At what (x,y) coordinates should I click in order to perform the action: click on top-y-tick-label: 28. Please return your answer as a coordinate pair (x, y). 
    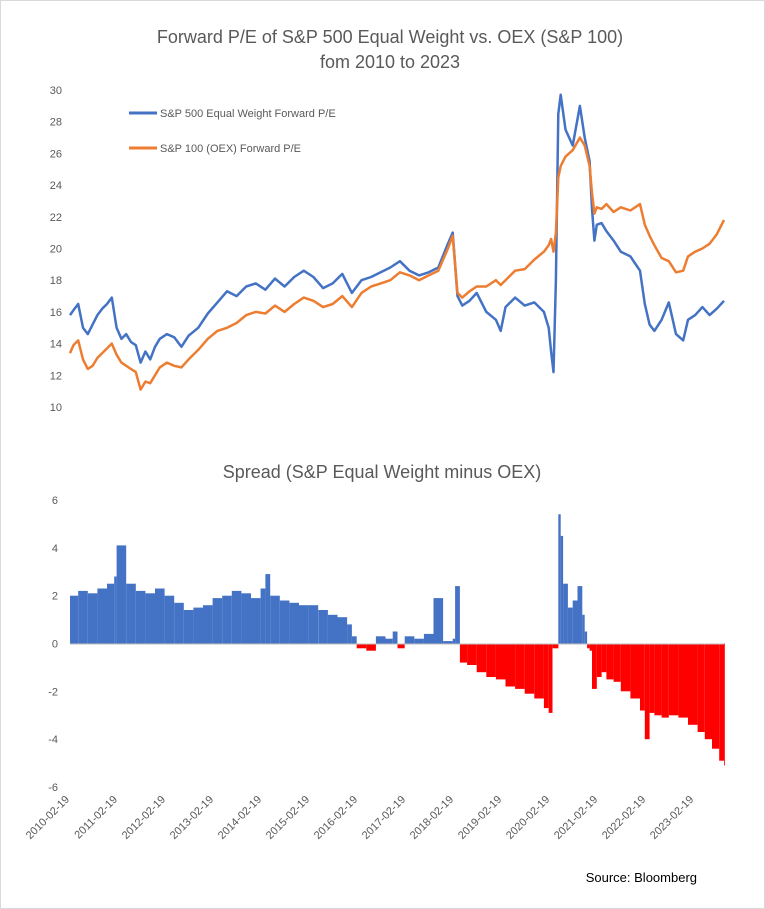
    Looking at the image, I should click on (56, 123).